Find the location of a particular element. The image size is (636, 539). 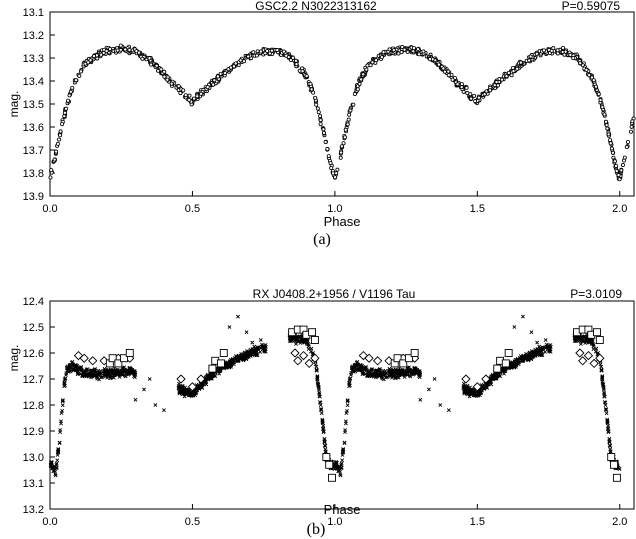

y-tick-label: 12.7 is located at coordinates (33, 380).